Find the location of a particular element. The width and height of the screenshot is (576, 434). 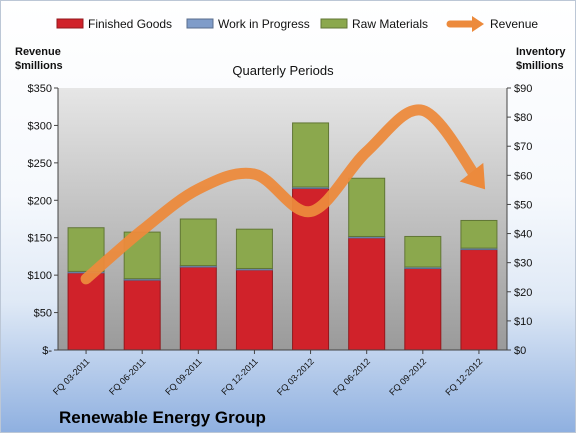

y2-tick-label: $80 is located at coordinates (523, 118).